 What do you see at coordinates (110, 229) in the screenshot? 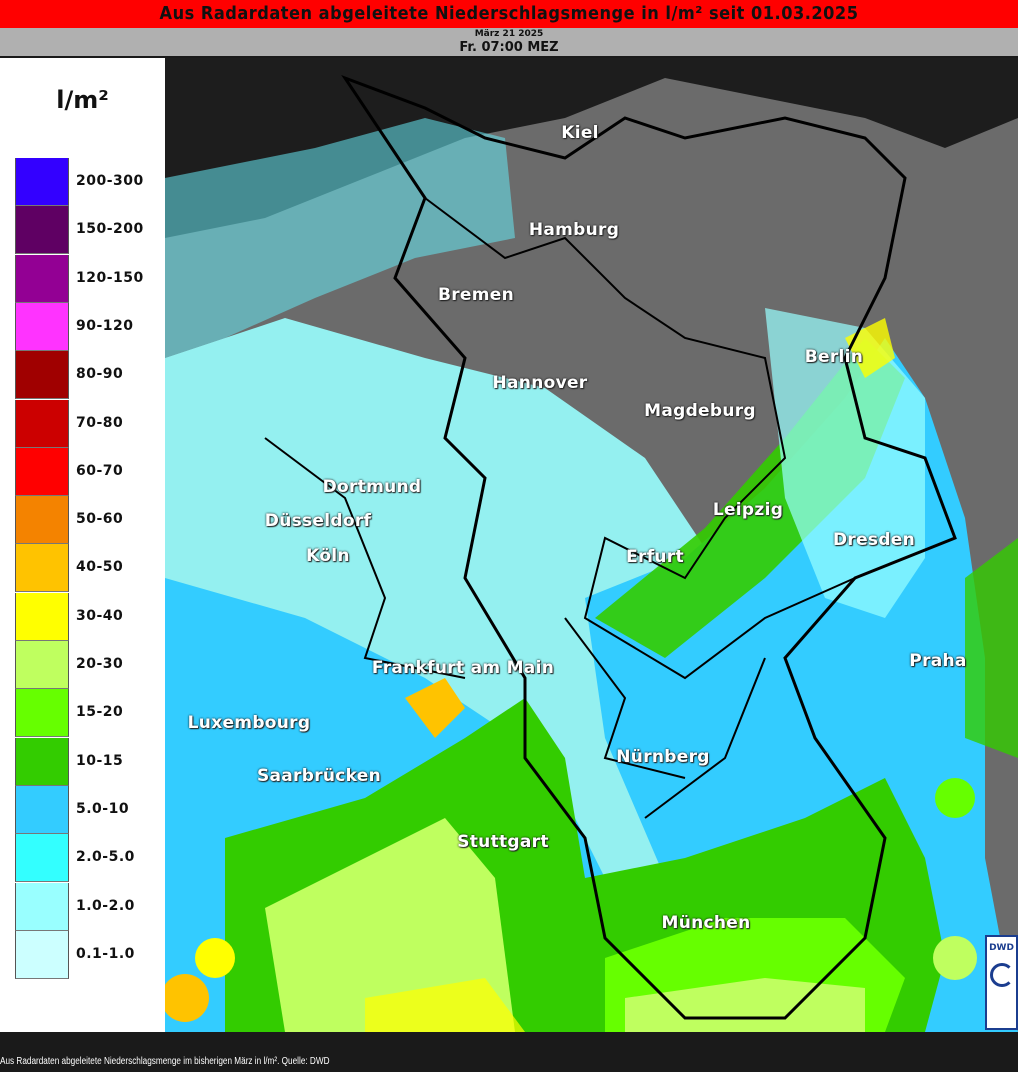
I see `legend-label: 150-200` at bounding box center [110, 229].